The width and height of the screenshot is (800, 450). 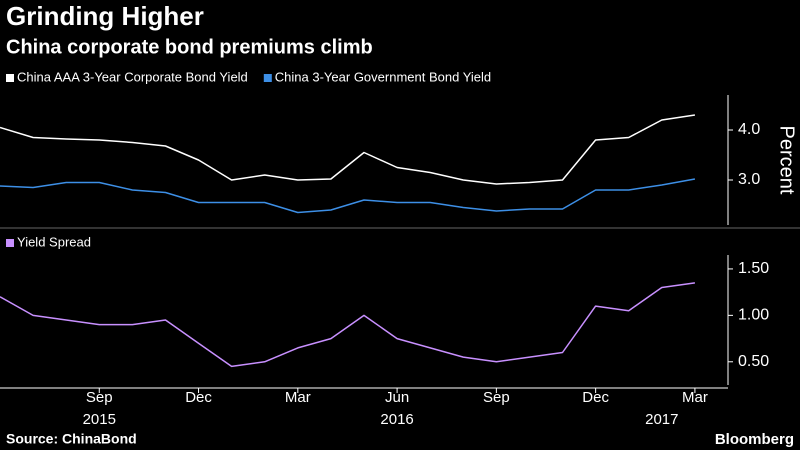 I want to click on y-tick-label: 3.0, so click(x=749, y=179).